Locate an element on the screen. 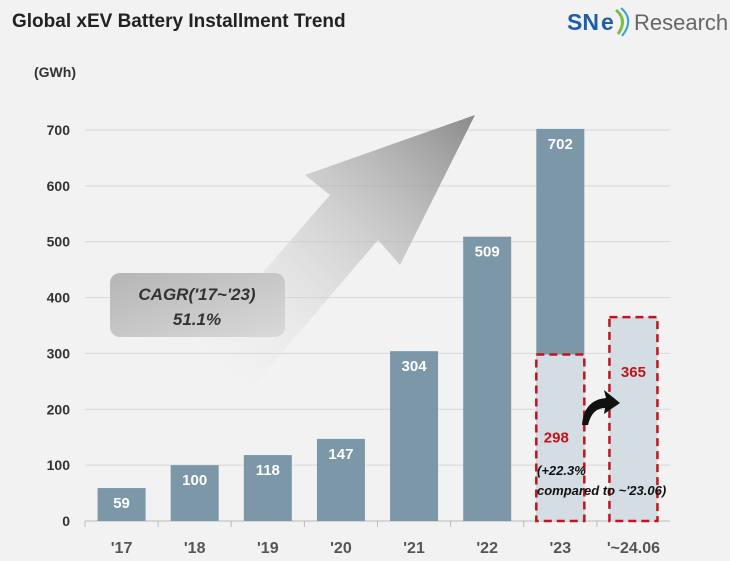 This screenshot has width=730, height=561. x-tick-label: '23 is located at coordinates (561, 548).